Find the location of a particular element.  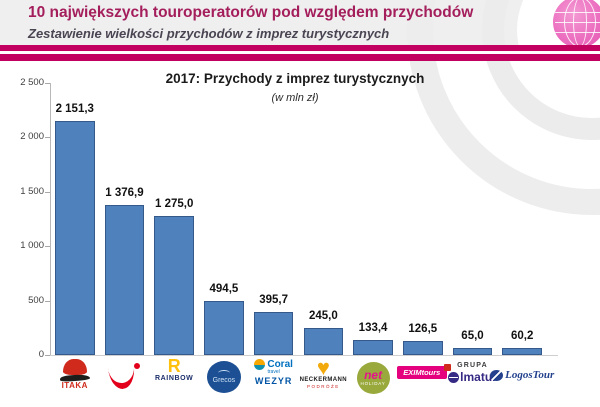

logo-neckermann: ♥ NECKERMANN PODRÓŻE is located at coordinates (323, 382).